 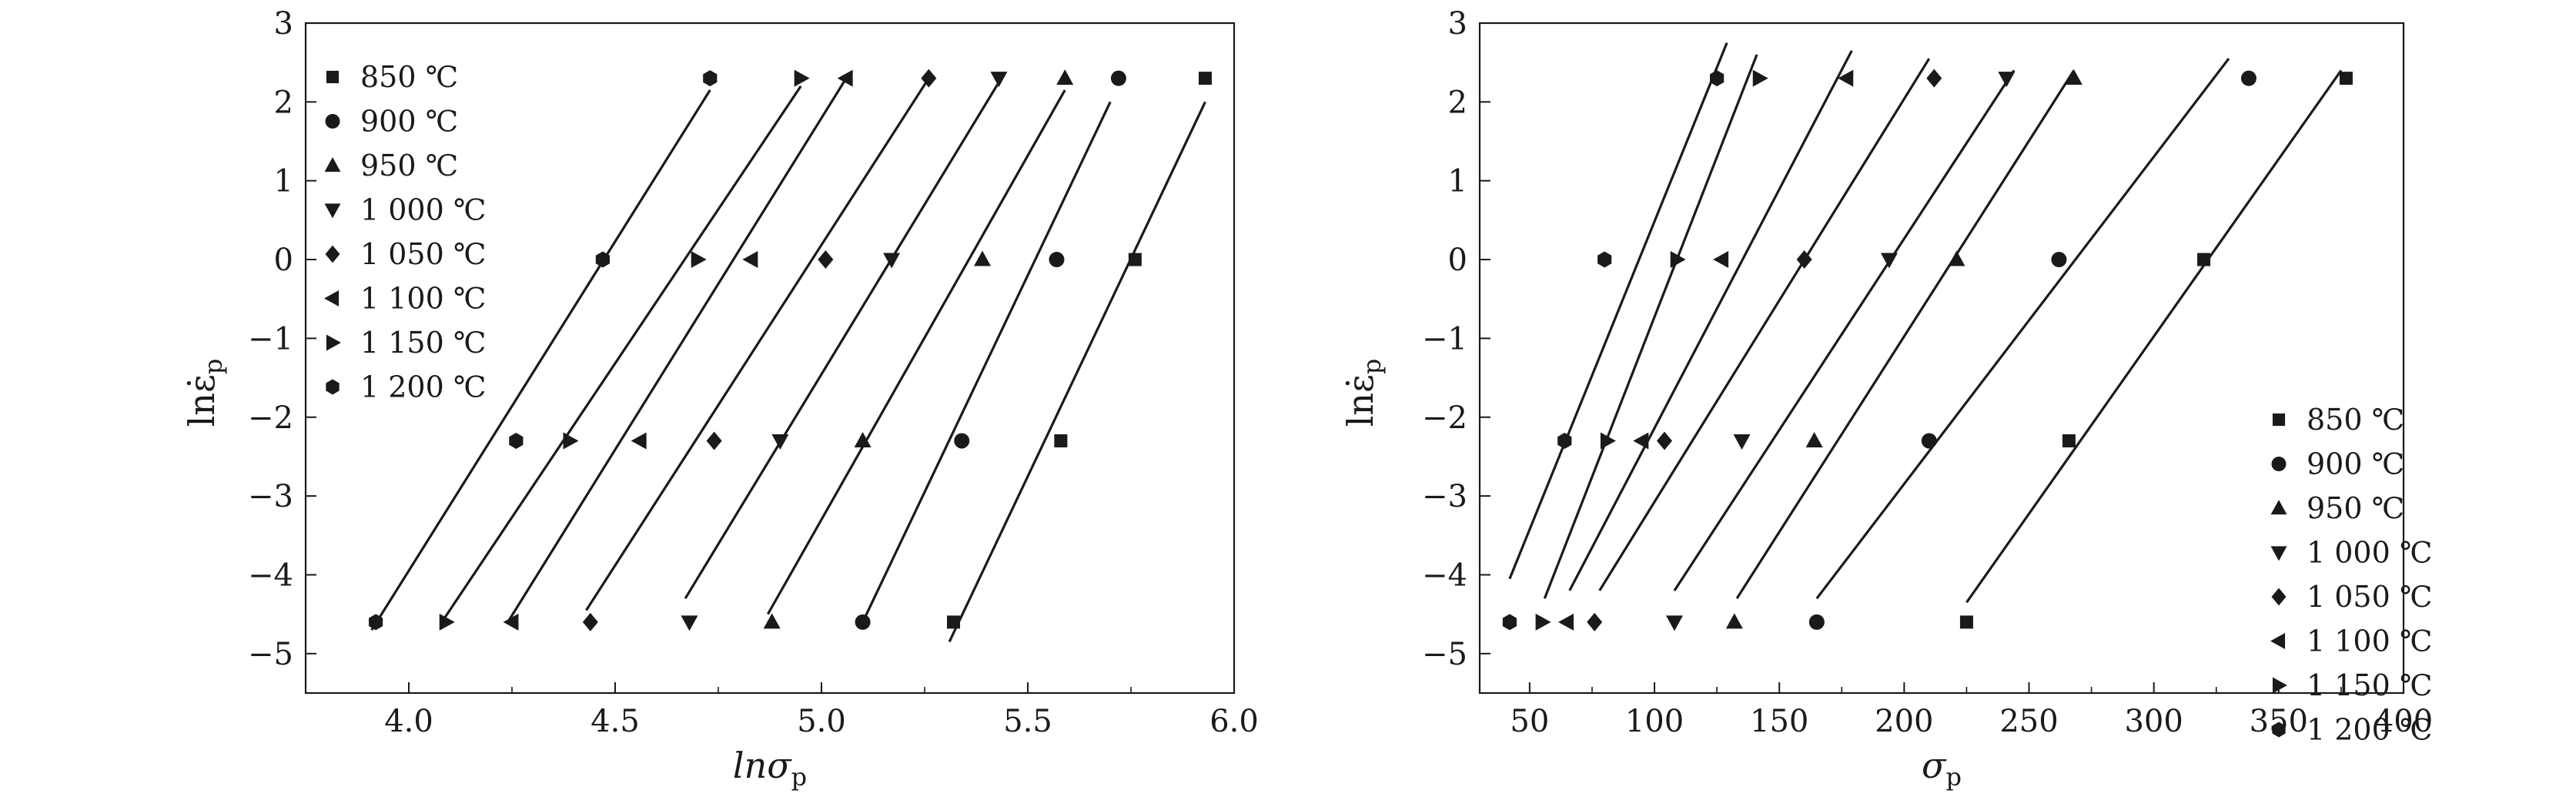 What do you see at coordinates (1234, 722) in the screenshot?
I see `x-tick-label: 6.0` at bounding box center [1234, 722].